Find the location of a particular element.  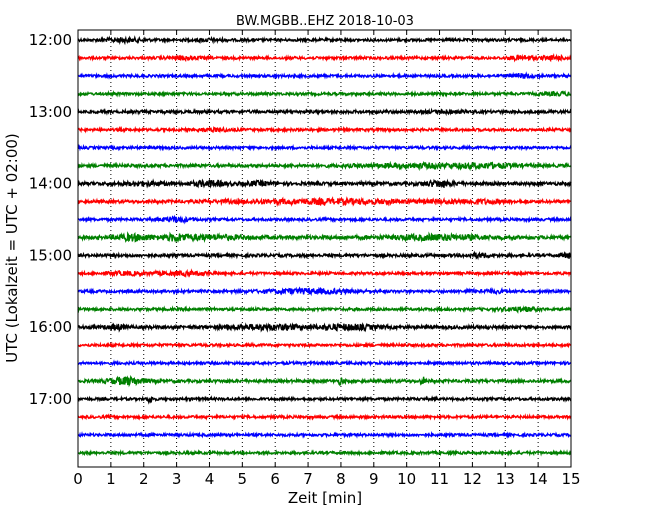

x-tick-label: 7 is located at coordinates (308, 479).